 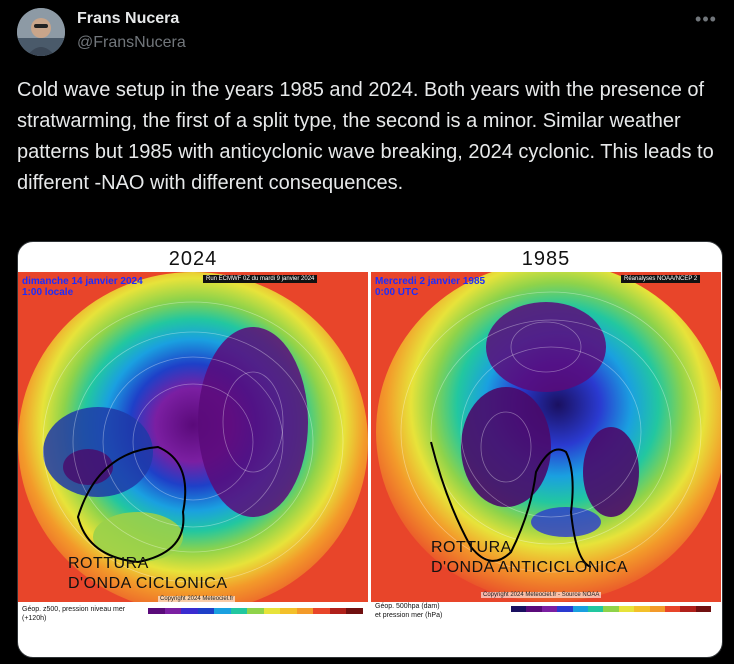 What do you see at coordinates (128, 18) in the screenshot?
I see `author-display-name: Frans Nucera` at bounding box center [128, 18].